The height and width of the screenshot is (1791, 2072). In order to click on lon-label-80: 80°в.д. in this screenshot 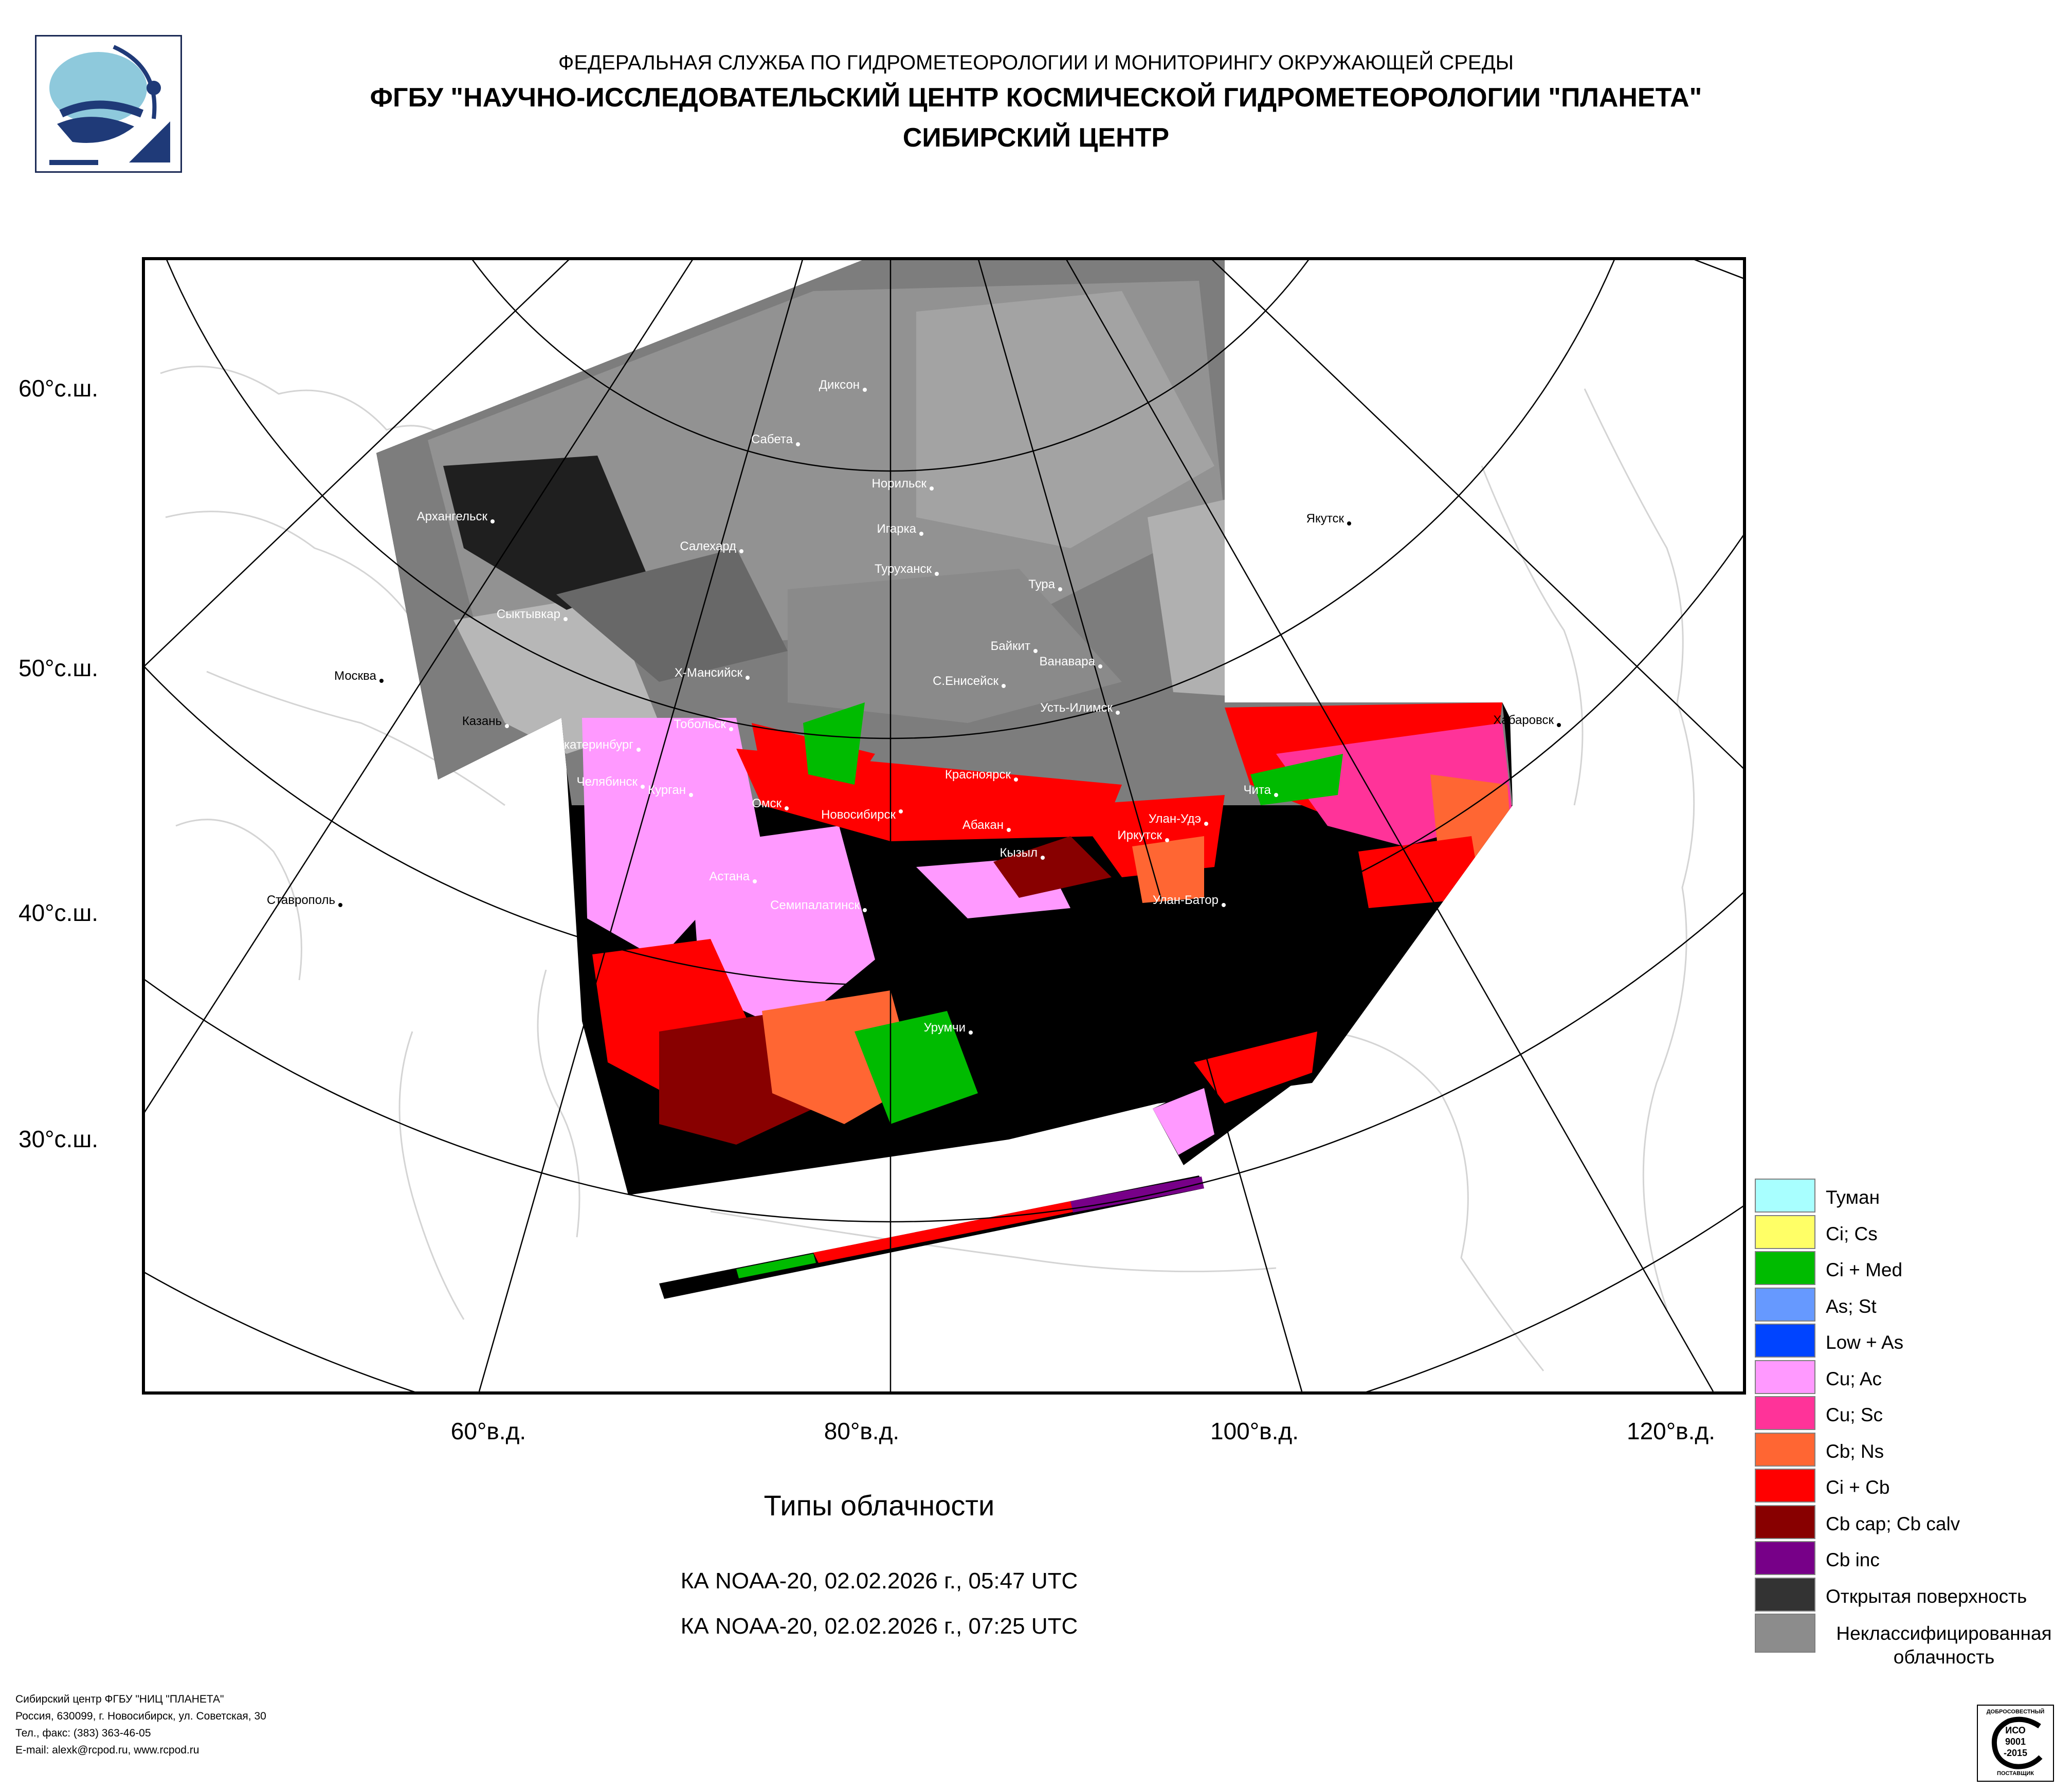, I will do `click(862, 1431)`.